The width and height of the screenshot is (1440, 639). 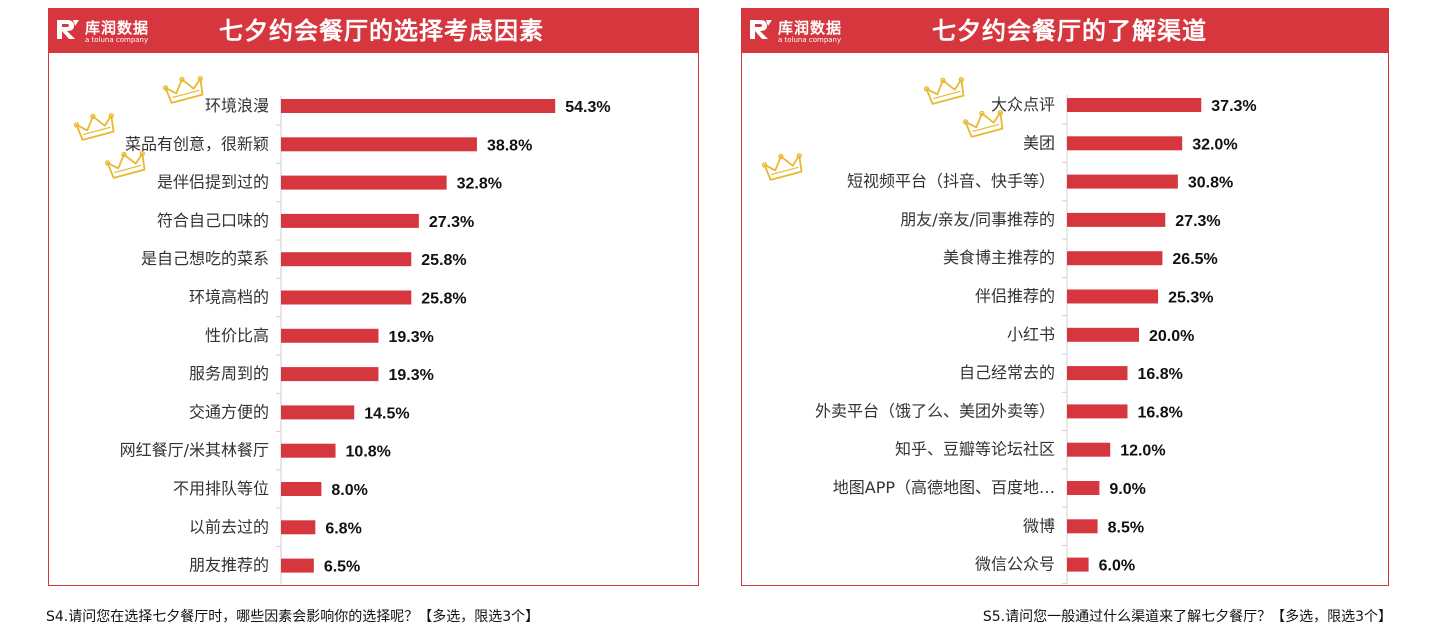 What do you see at coordinates (197, 143) in the screenshot?
I see `category-label: 菜品有创意，很新颖` at bounding box center [197, 143].